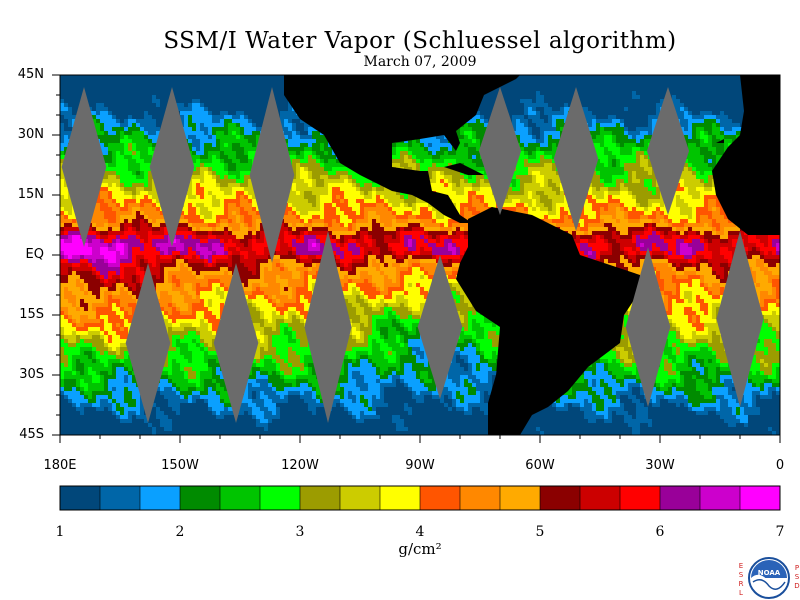 The height and width of the screenshot is (600, 800). I want to click on colorbar-tick-label: 6, so click(660, 532).